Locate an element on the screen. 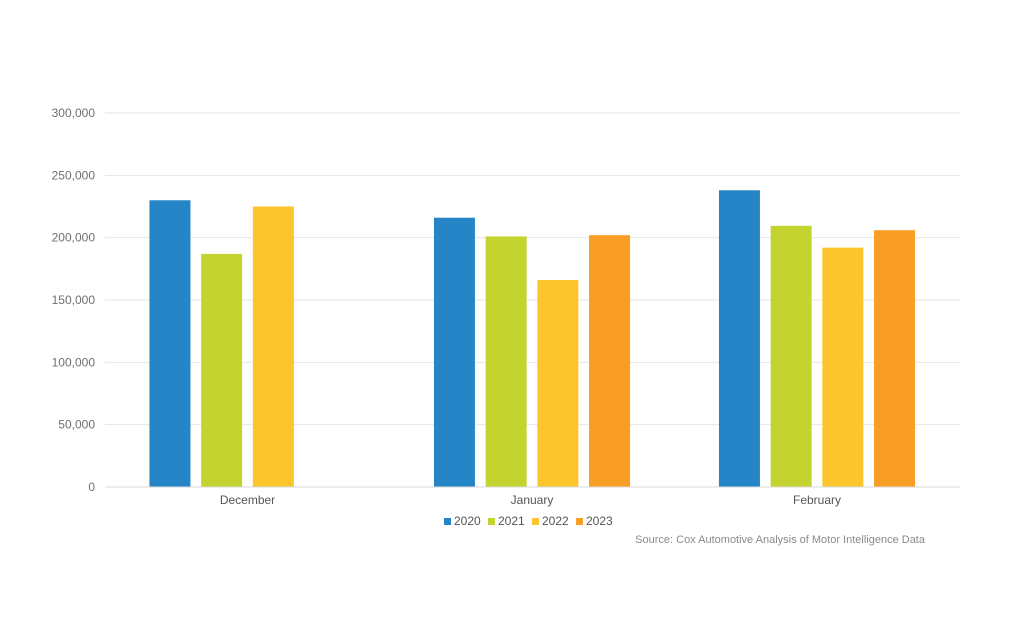 Image resolution: width=1024 pixels, height=644 pixels. legend-label-2021: 2021 is located at coordinates (511, 521).